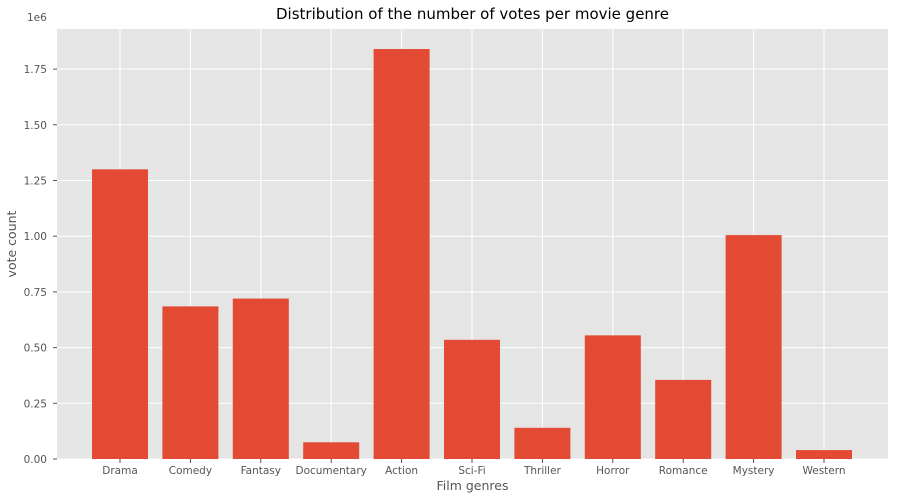  Describe the element at coordinates (613, 471) in the screenshot. I see `x-tick-label: Horror` at that location.